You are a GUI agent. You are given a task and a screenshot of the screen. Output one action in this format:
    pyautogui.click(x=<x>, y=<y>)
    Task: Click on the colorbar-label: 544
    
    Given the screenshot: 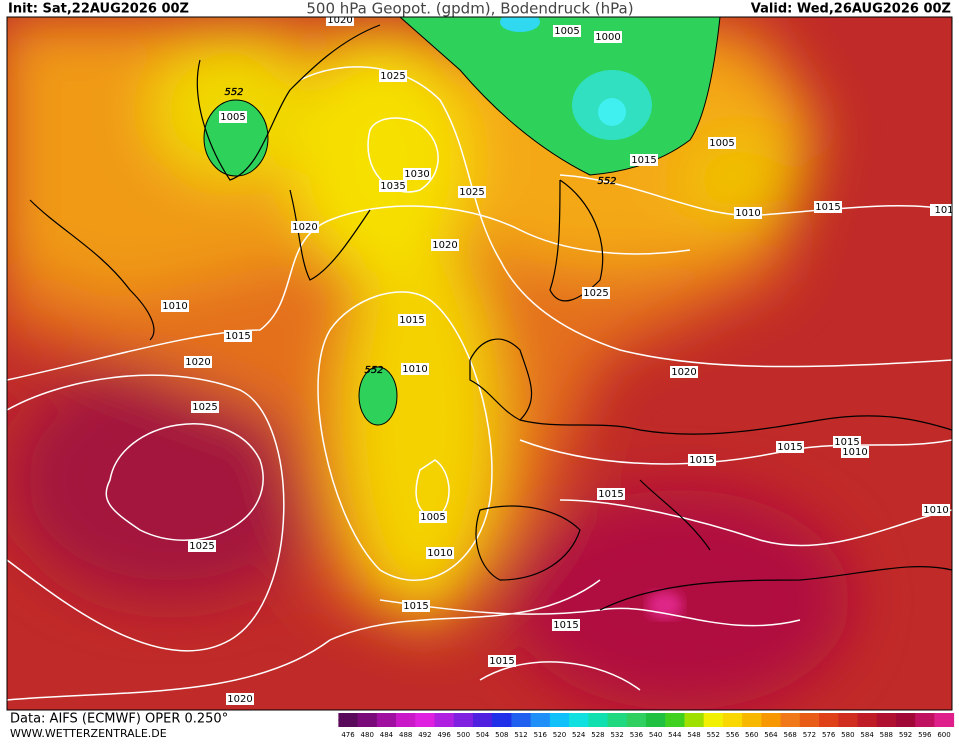 What is the action you would take?
    pyautogui.click(x=675, y=735)
    